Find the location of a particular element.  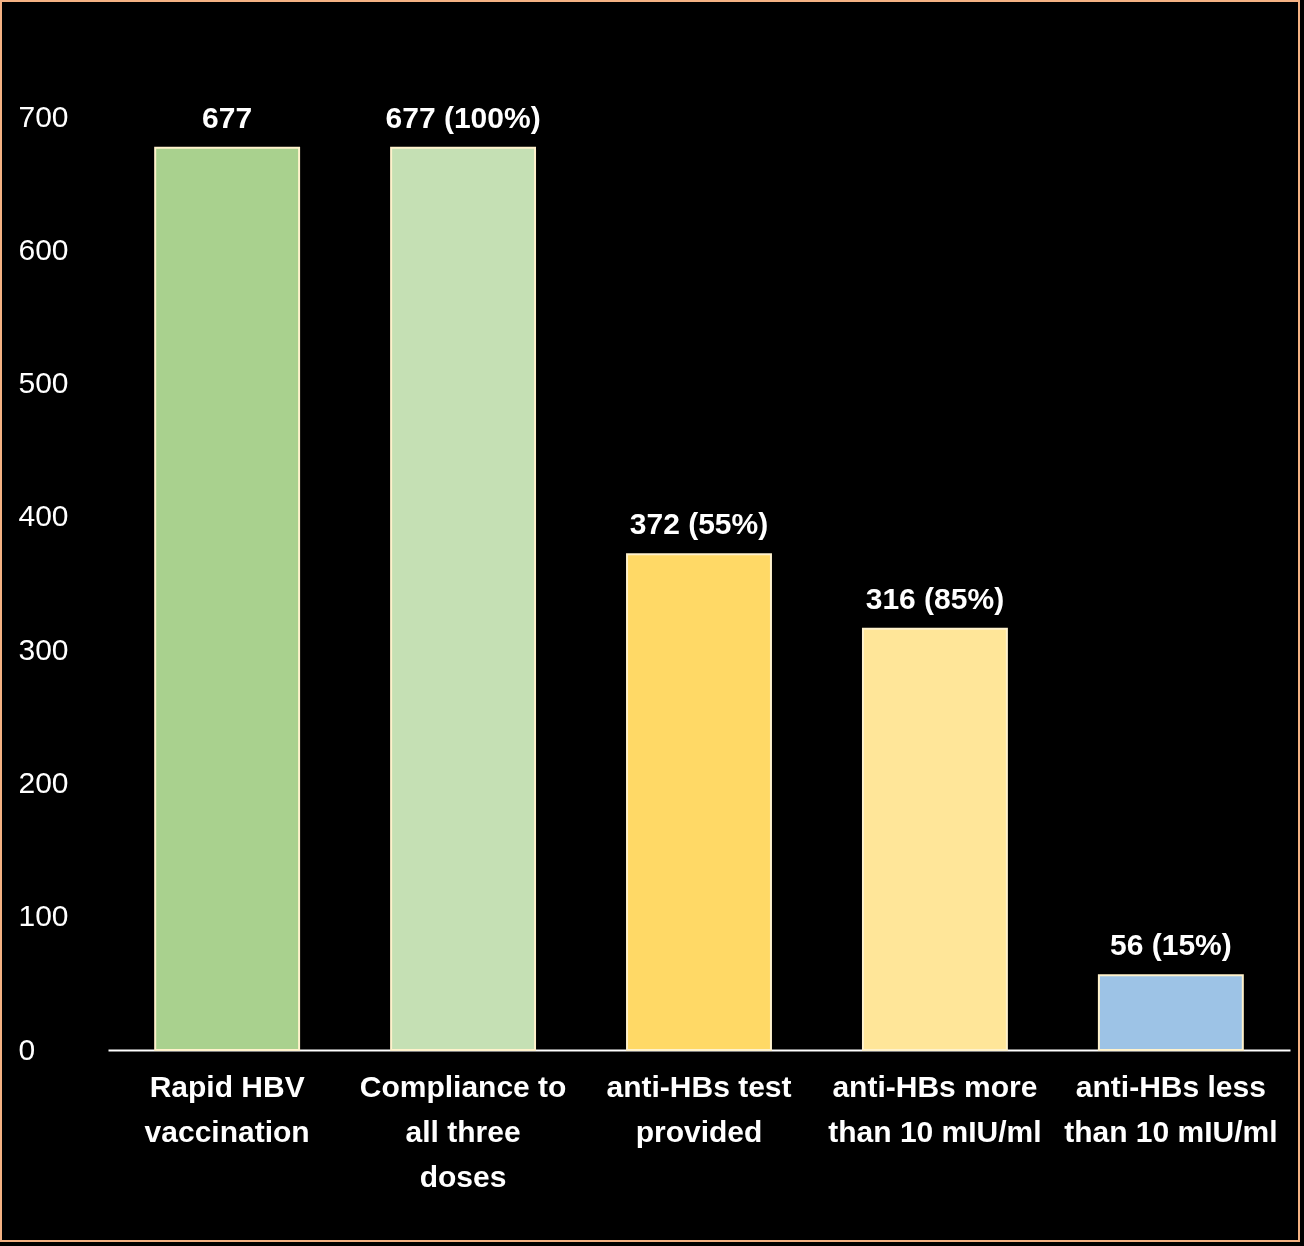

data-label: 372 (55%) is located at coordinates (699, 524).